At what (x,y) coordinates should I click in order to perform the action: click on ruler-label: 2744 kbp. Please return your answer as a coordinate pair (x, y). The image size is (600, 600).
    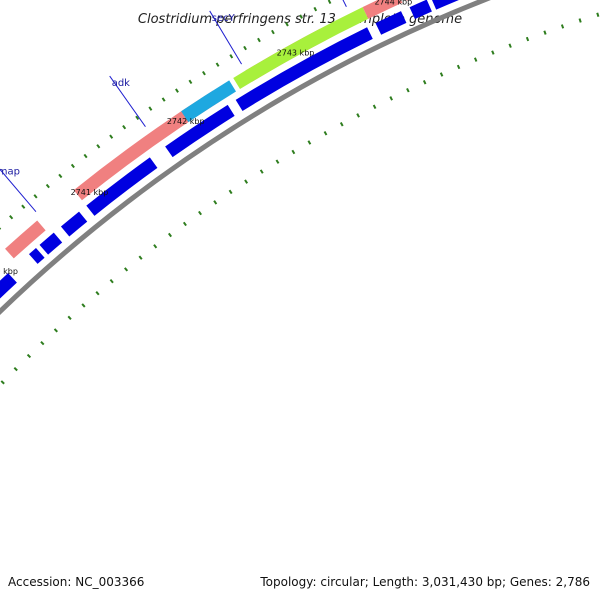
    Looking at the image, I should click on (393, 3).